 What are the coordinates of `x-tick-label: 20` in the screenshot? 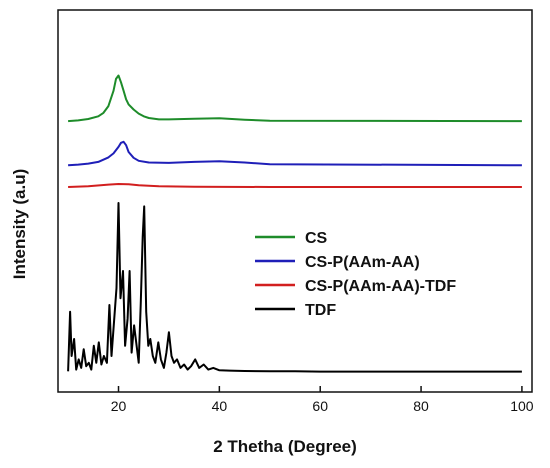 It's located at (119, 406).